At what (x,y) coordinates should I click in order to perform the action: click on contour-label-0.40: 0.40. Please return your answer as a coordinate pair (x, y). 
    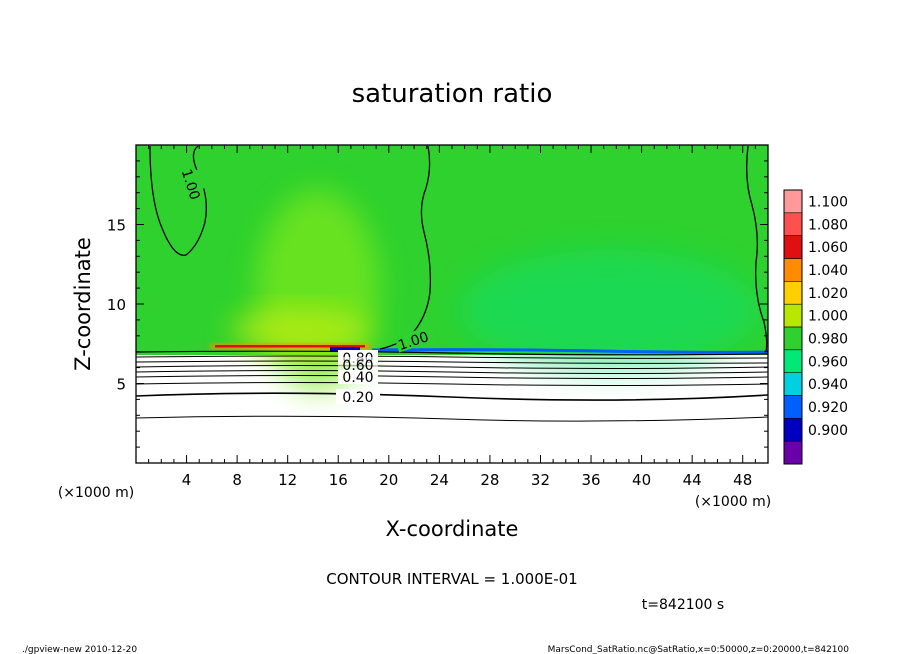
    Looking at the image, I should click on (357, 378).